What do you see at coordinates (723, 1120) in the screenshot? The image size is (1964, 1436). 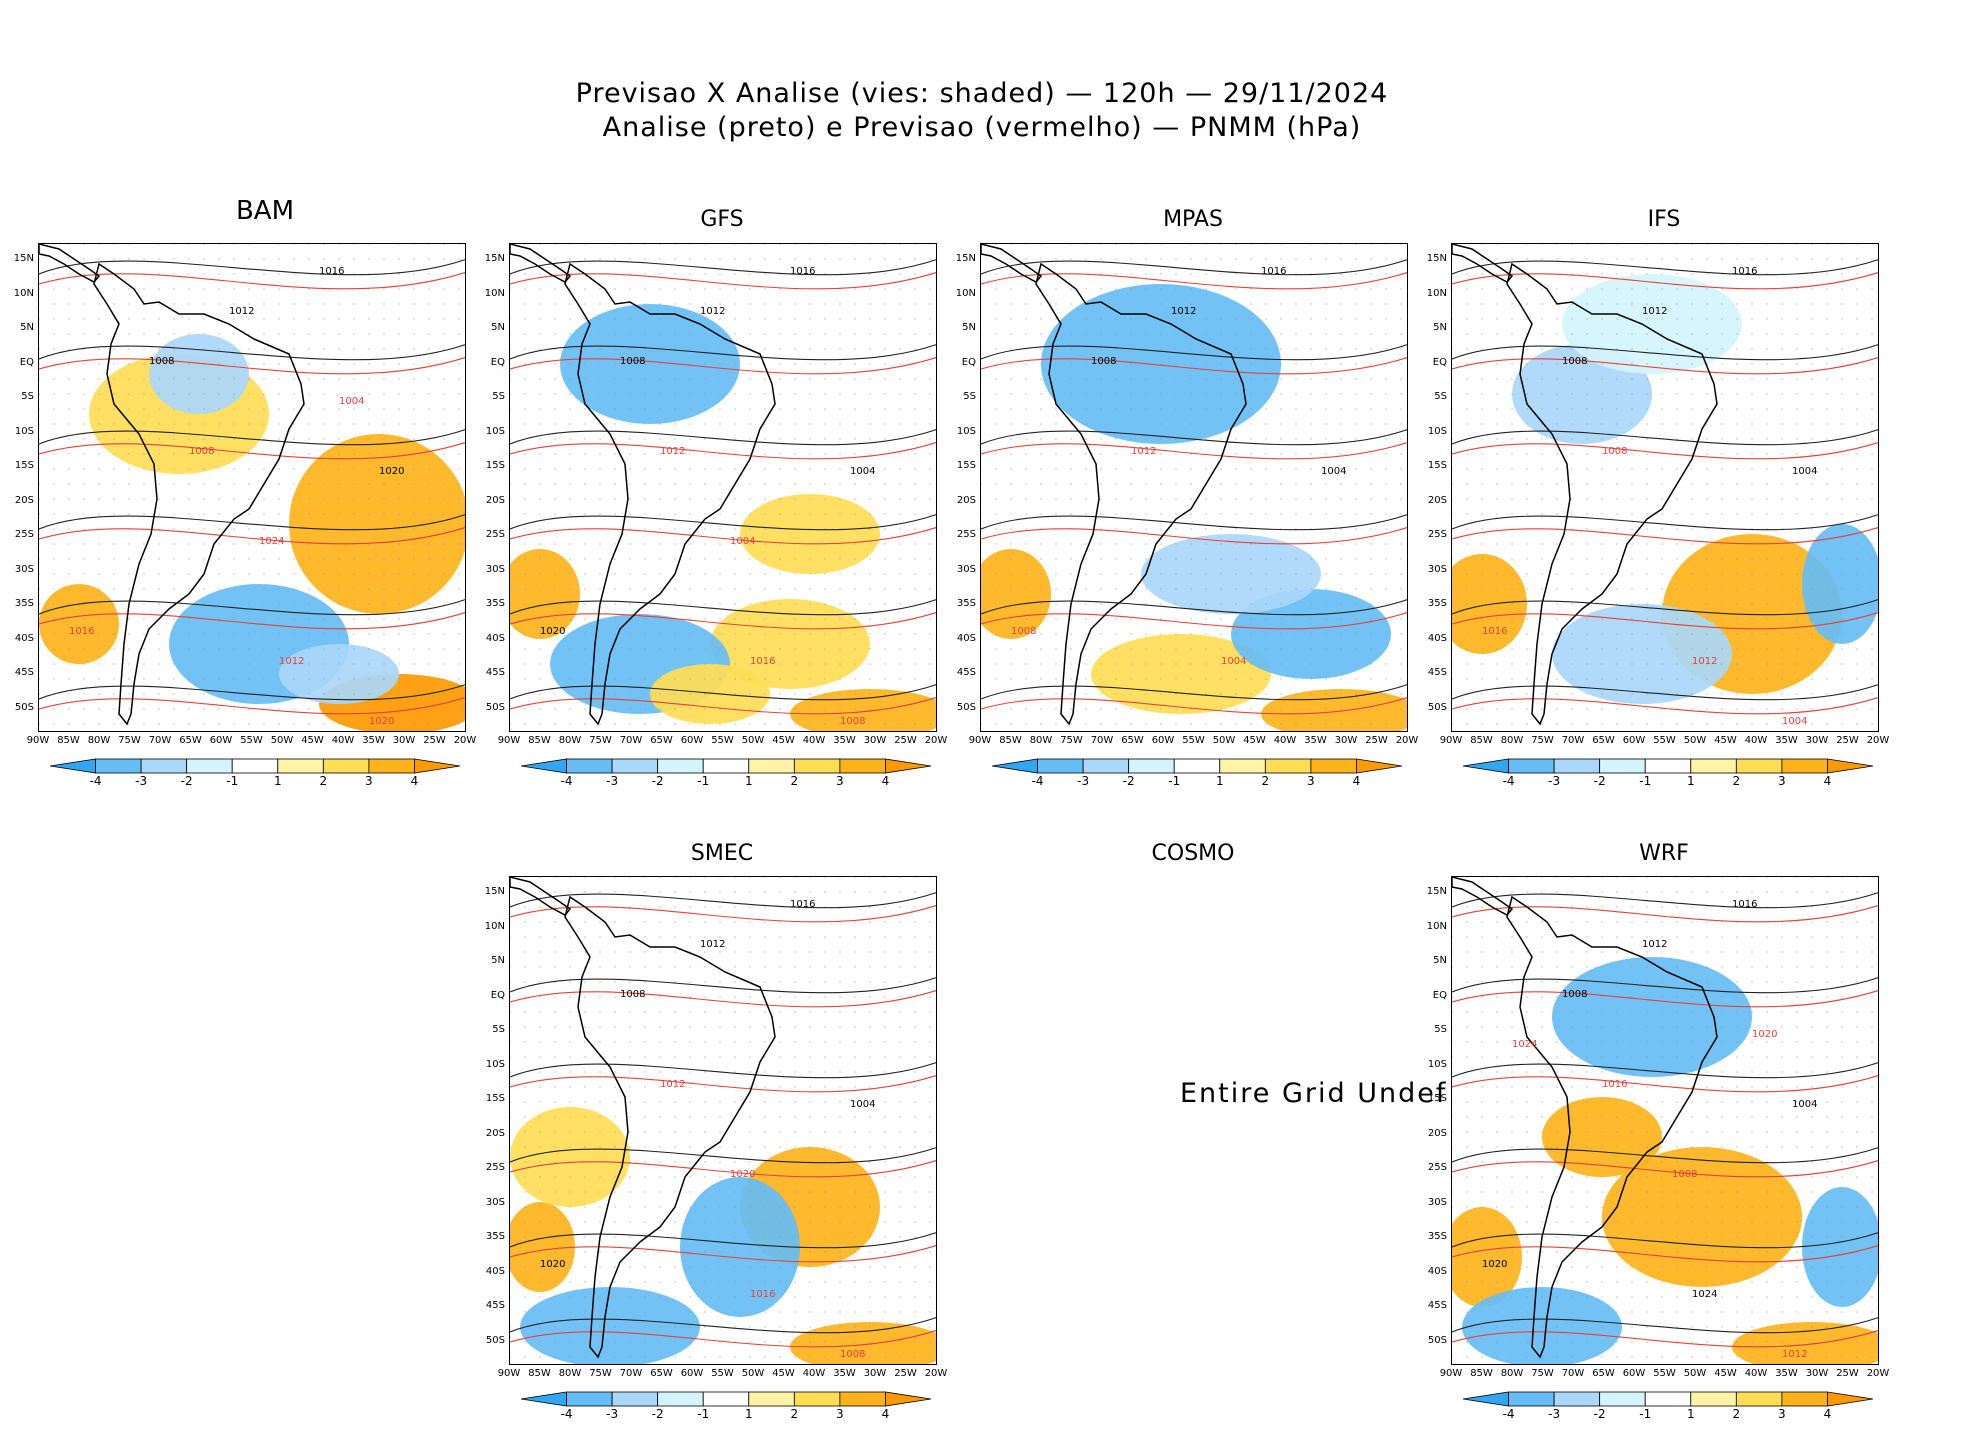 I see `map-panel-smec: 1016 1012 1008 1004 1020 1016 1012 1008 1020` at bounding box center [723, 1120].